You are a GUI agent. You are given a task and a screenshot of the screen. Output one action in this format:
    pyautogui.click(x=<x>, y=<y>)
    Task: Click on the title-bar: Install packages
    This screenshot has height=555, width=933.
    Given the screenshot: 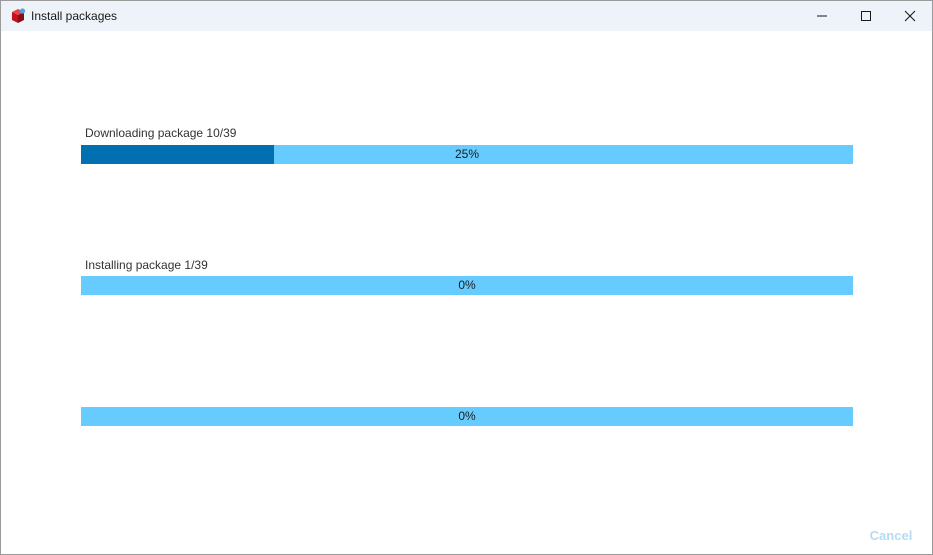 What is the action you would take?
    pyautogui.click(x=466, y=16)
    